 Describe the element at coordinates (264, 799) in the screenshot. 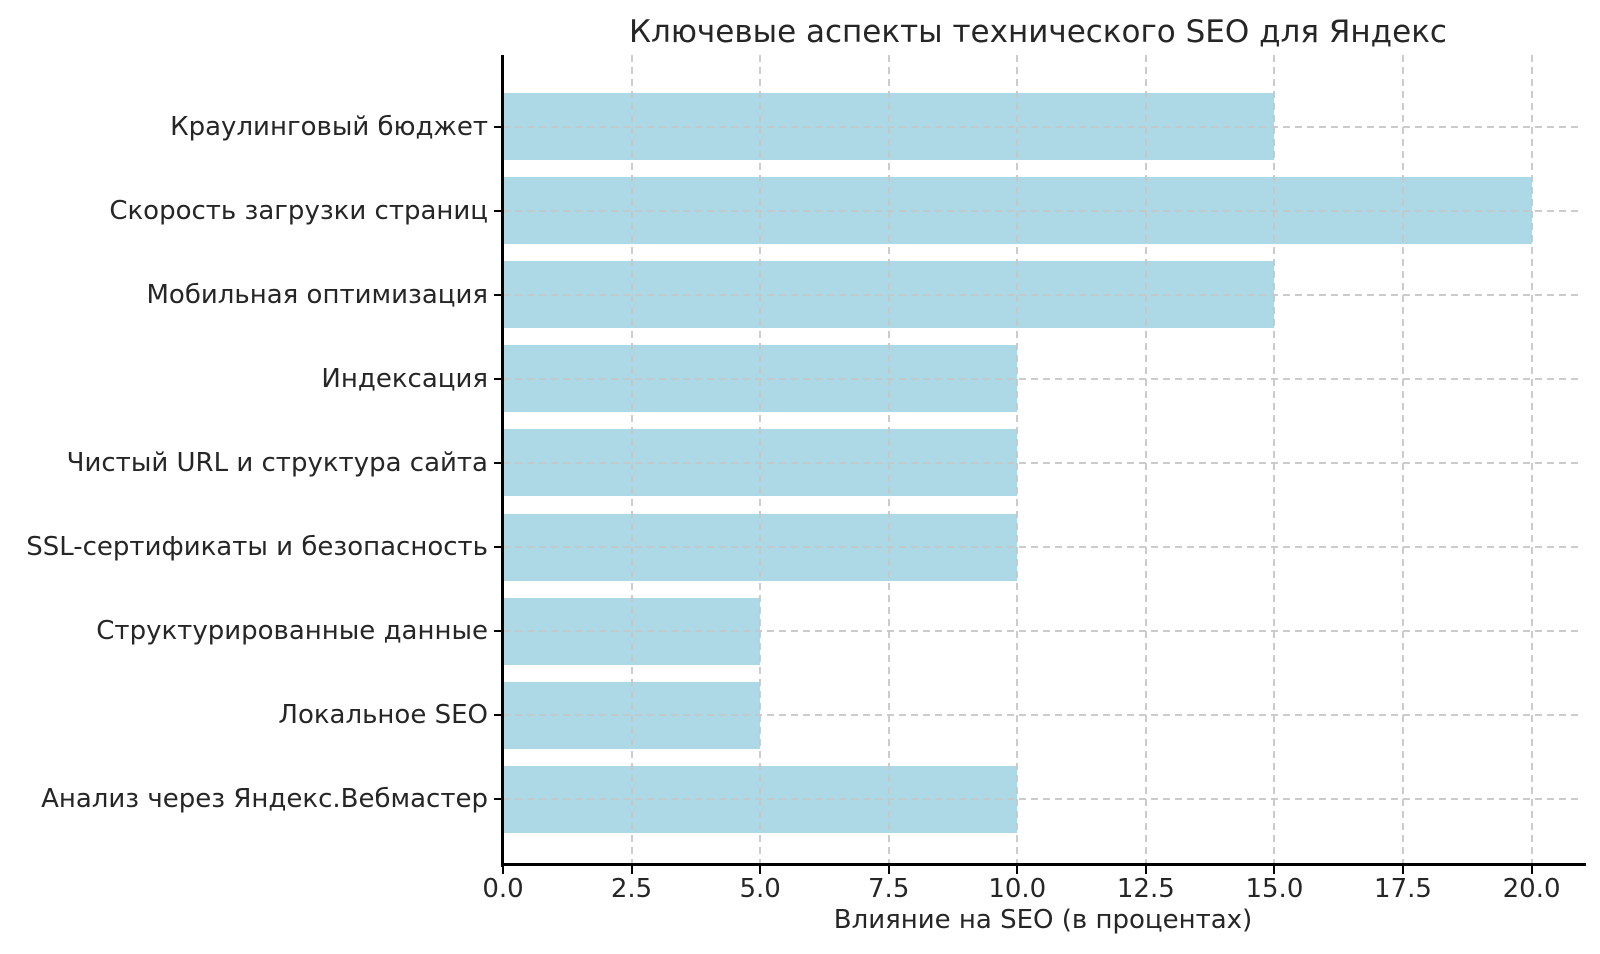

I see `ytick-label-8: Анализ через Яндекс.Вебмастер` at that location.